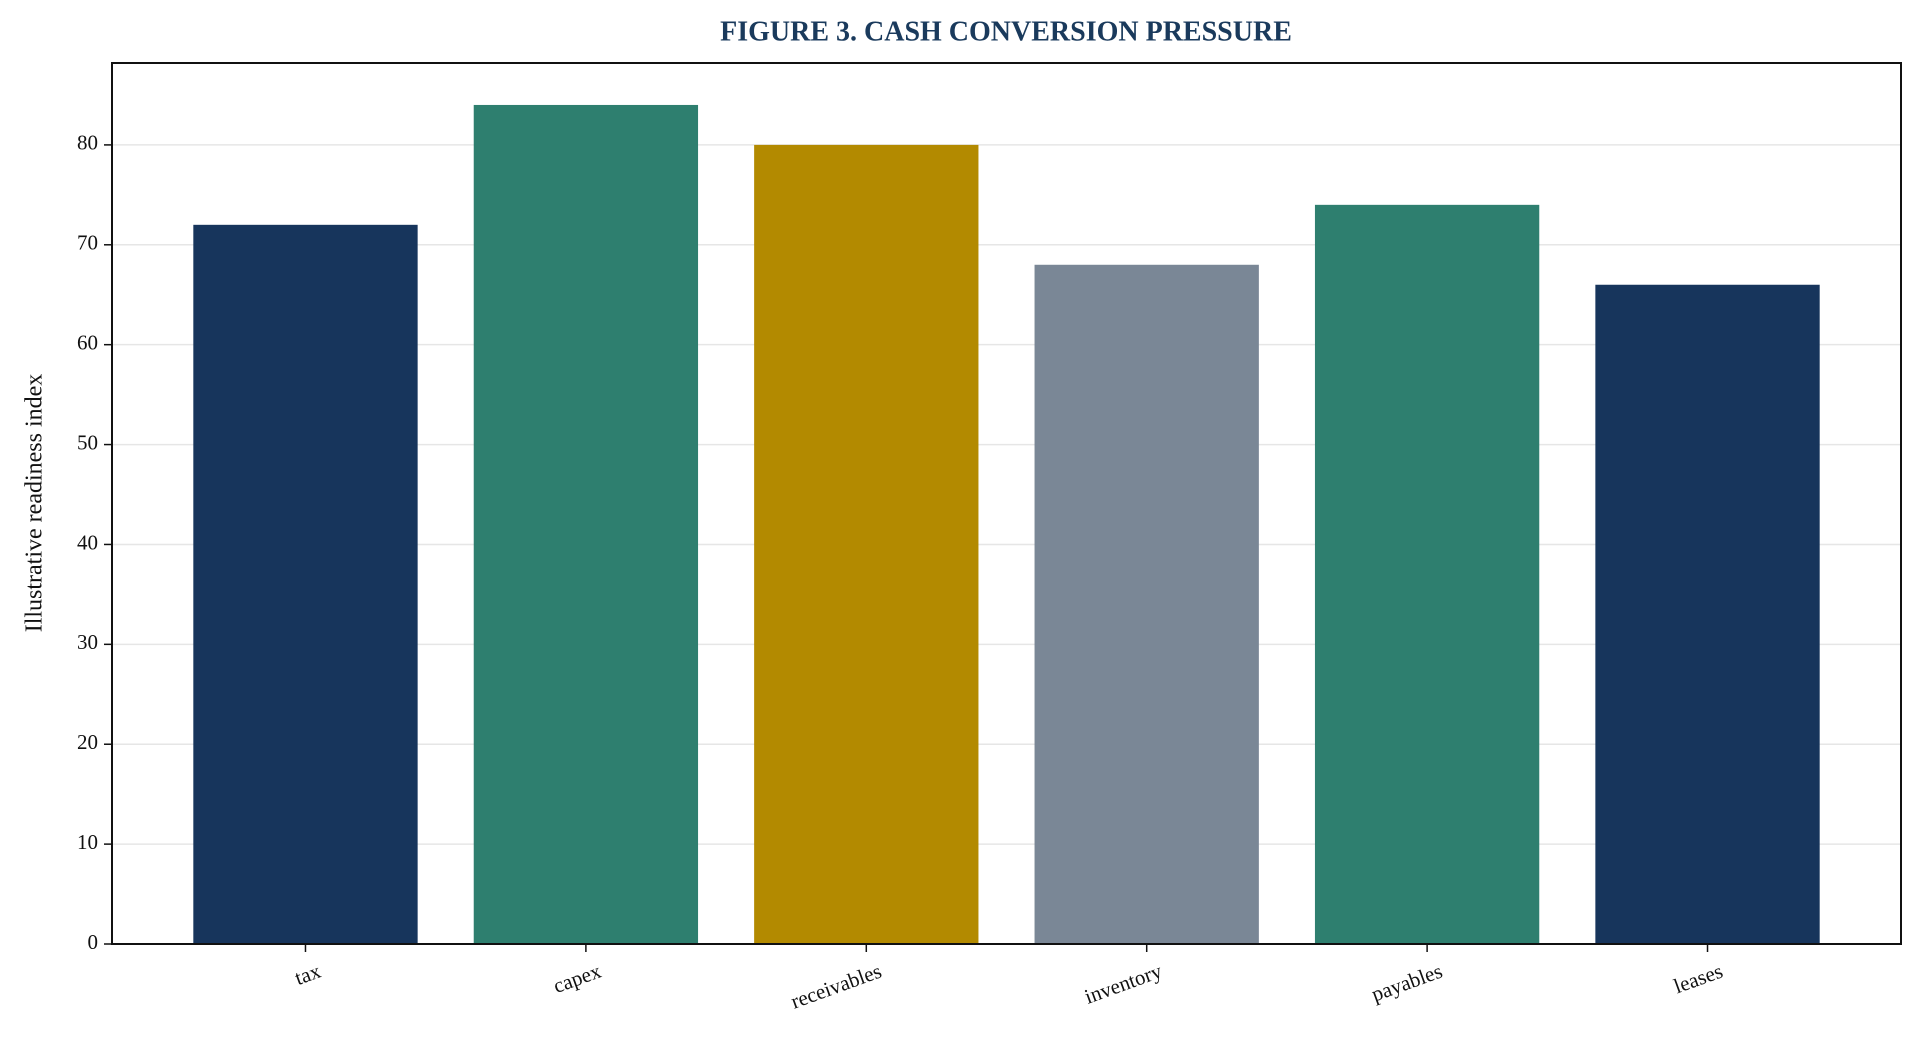 This screenshot has height=1058, width=1924. I want to click on y-tick-label: 60, so click(87, 342).